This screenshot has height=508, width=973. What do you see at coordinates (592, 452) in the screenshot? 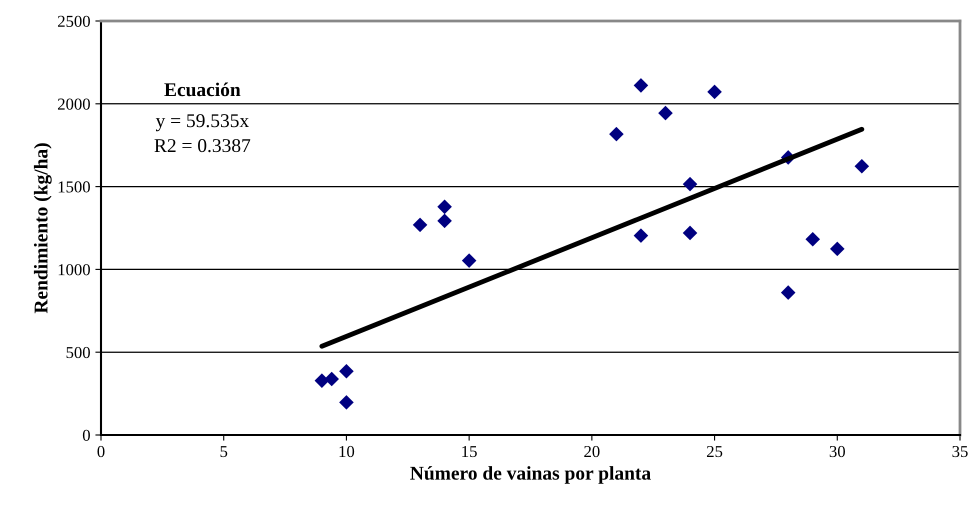
I see `x-tick-label: 20` at bounding box center [592, 452].